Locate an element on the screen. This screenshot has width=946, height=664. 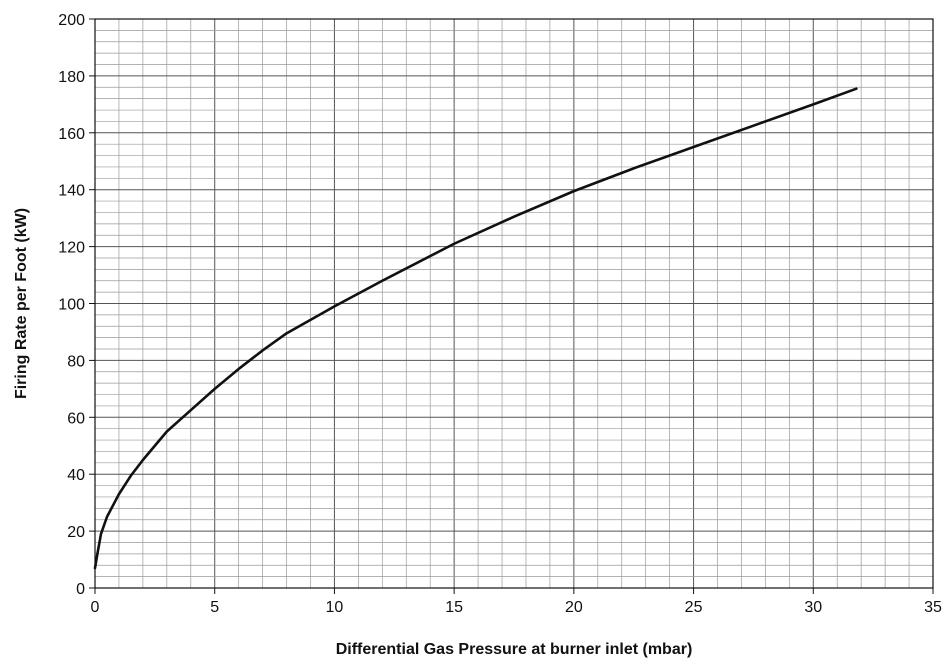
y-tick-label: 0 is located at coordinates (80, 589).